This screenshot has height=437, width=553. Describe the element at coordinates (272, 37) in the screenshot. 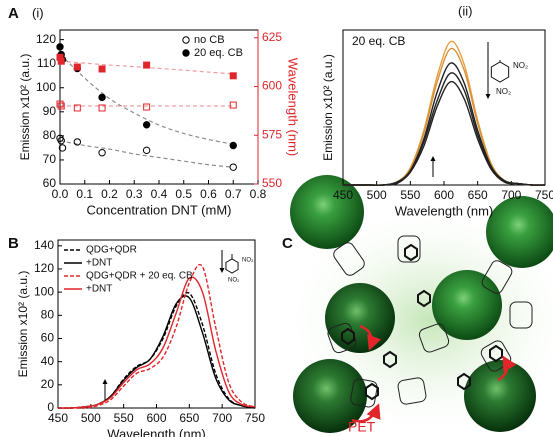

I see `y2-tick-label: 625` at that location.